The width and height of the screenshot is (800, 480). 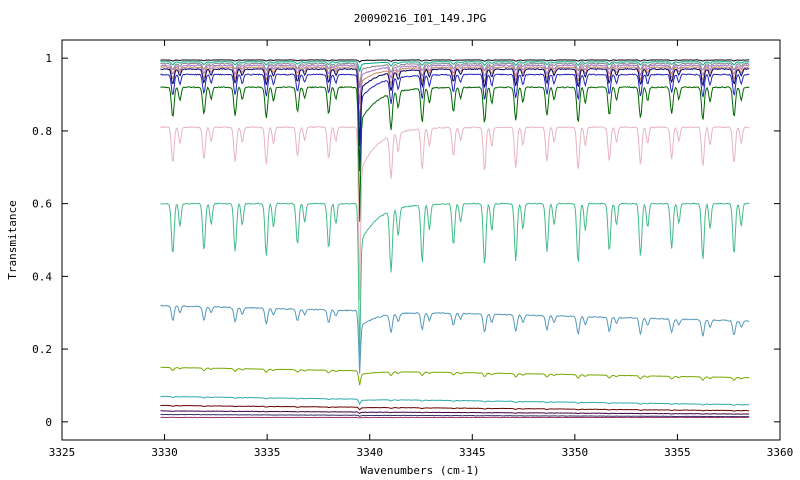 What do you see at coordinates (48, 422) in the screenshot?
I see `y-tick-label: 0` at bounding box center [48, 422].